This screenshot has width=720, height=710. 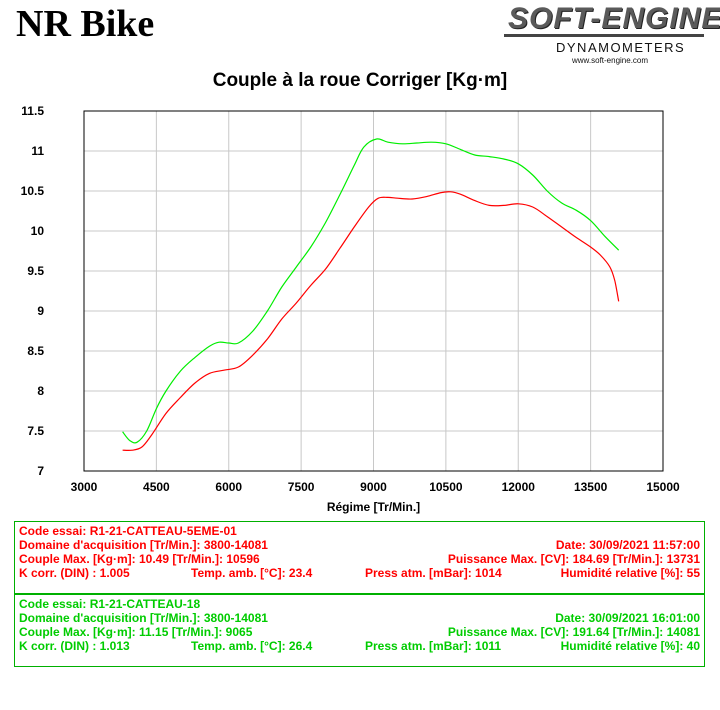 What do you see at coordinates (40, 311) in the screenshot?
I see `y-tick-label-5: 9` at bounding box center [40, 311].